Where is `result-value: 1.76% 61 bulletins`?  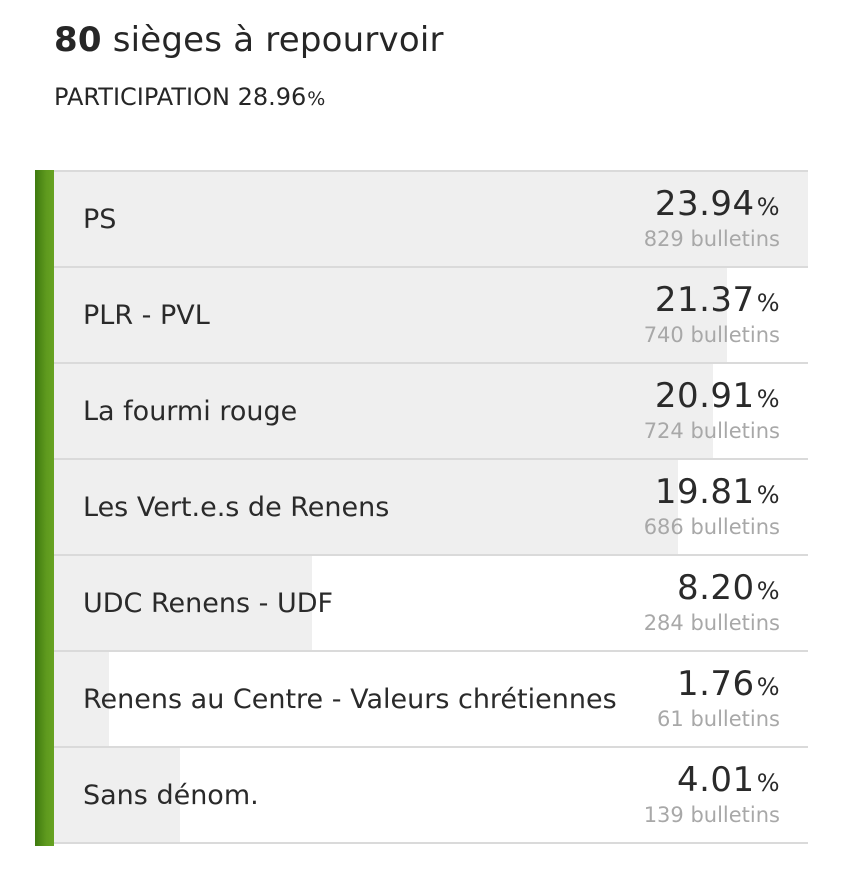 result-value: 1.76% 61 bulletins is located at coordinates (718, 699).